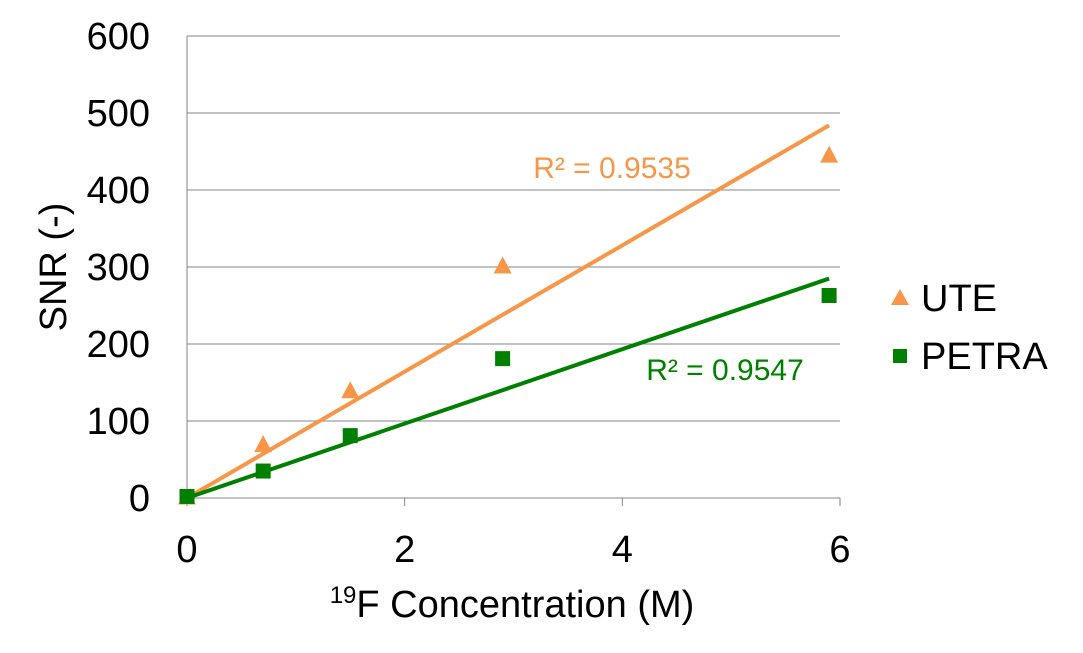 The width and height of the screenshot is (1083, 653). What do you see at coordinates (984, 357) in the screenshot?
I see `legend-petra-label: PETRA` at bounding box center [984, 357].